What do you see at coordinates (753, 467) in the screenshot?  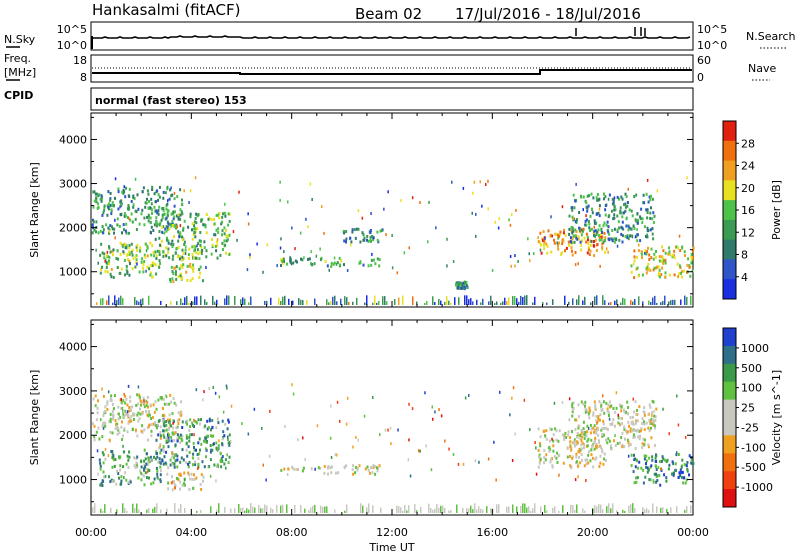 I see `colorbar-tick-label: -500` at bounding box center [753, 467].